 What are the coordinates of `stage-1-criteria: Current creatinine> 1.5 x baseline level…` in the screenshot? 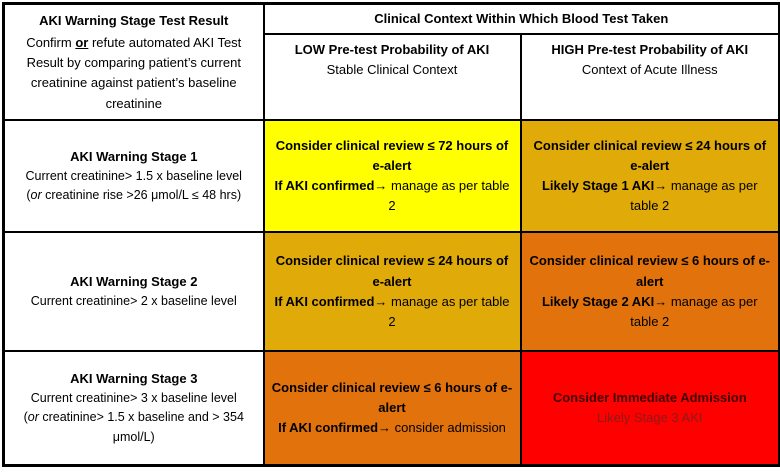 It's located at (133, 185).